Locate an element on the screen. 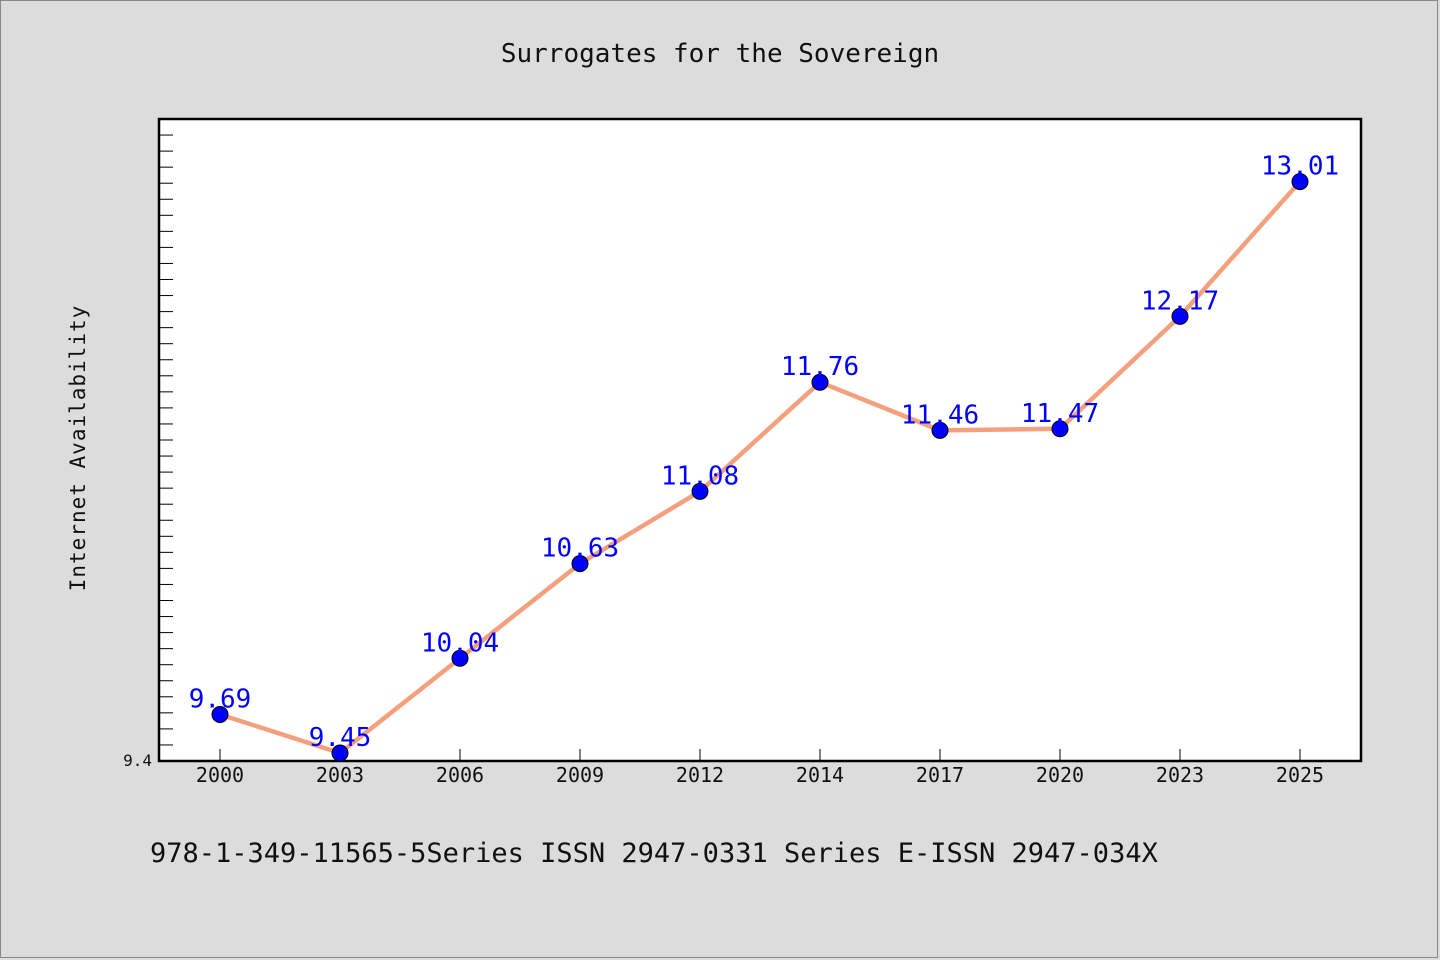  data-label: 13.01 is located at coordinates (1300, 167).